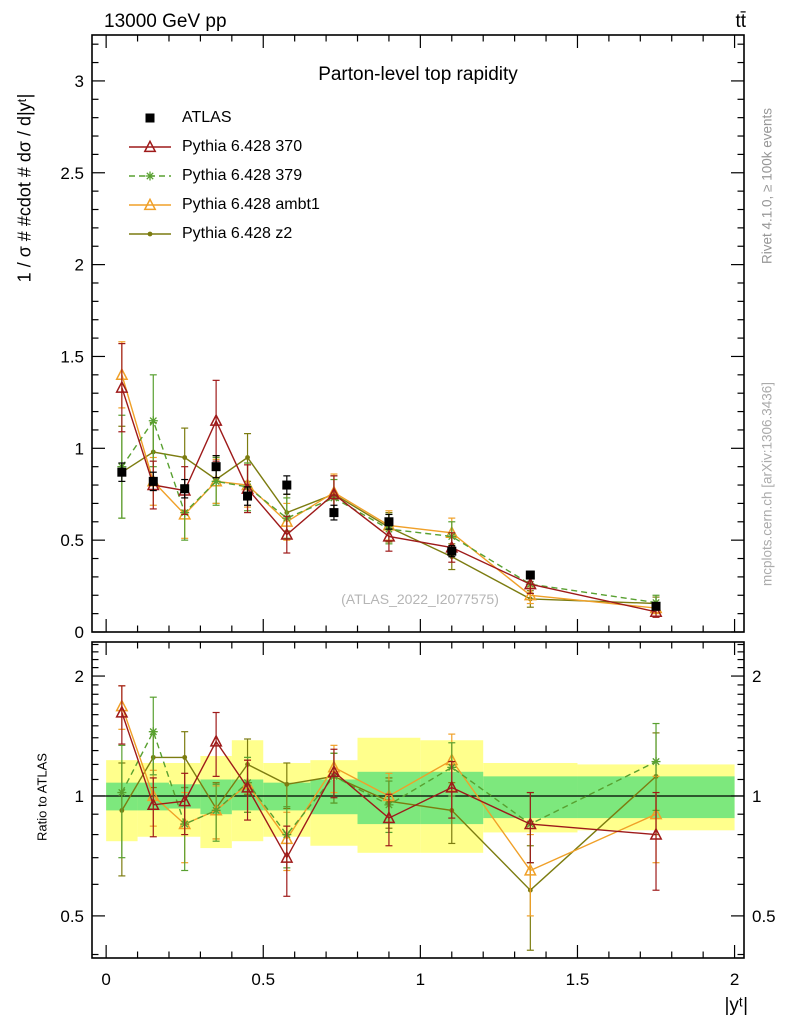 This screenshot has width=786, height=1024. What do you see at coordinates (105, 979) in the screenshot?
I see `x-tick-label: 0` at bounding box center [105, 979].